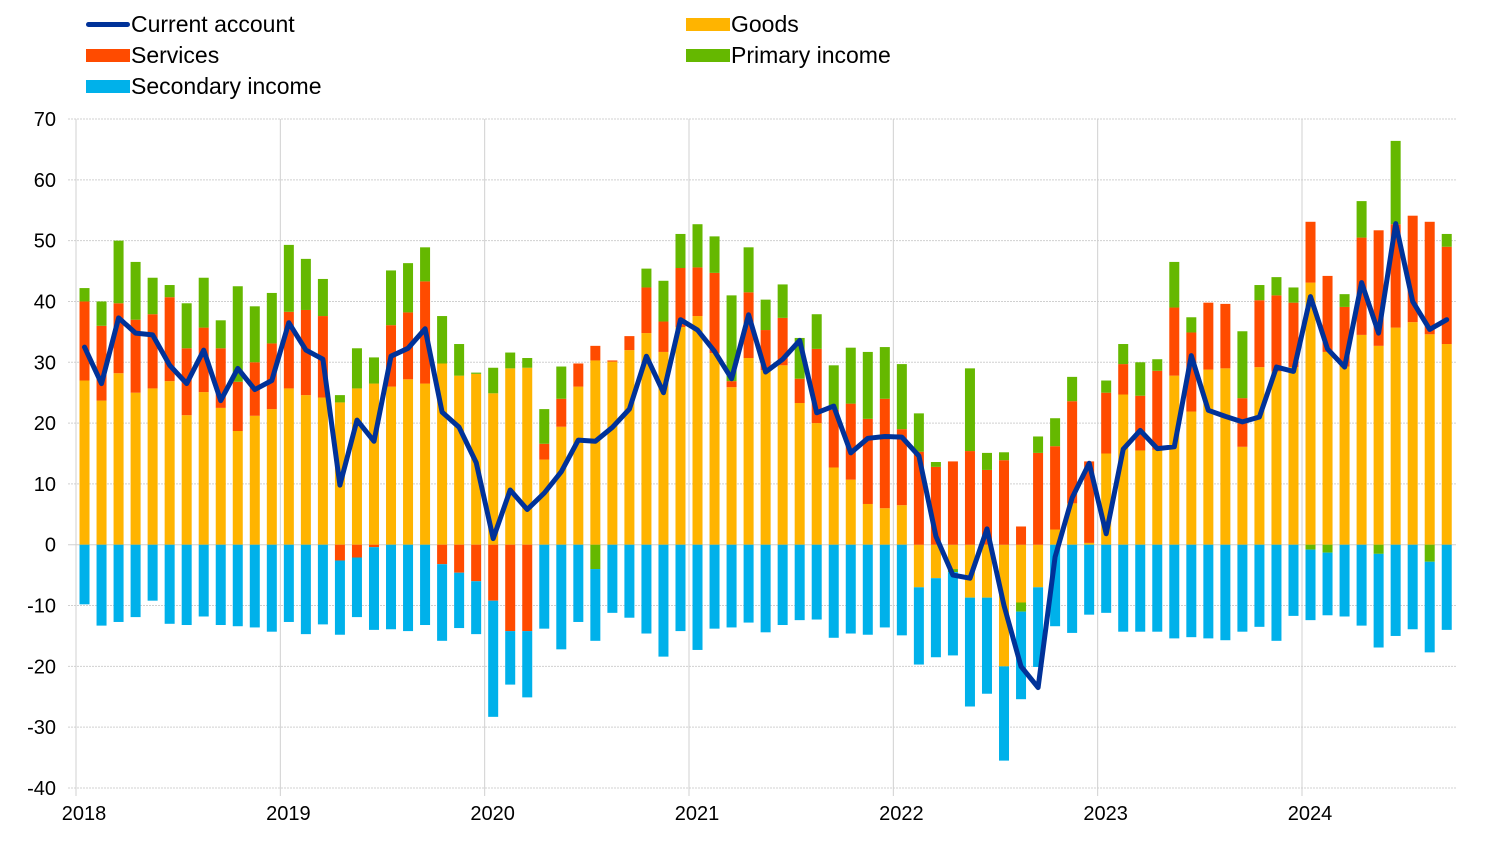 Image resolution: width=1500 pixels, height=855 pixels. I want to click on y-tick-label: 70, so click(45, 120).